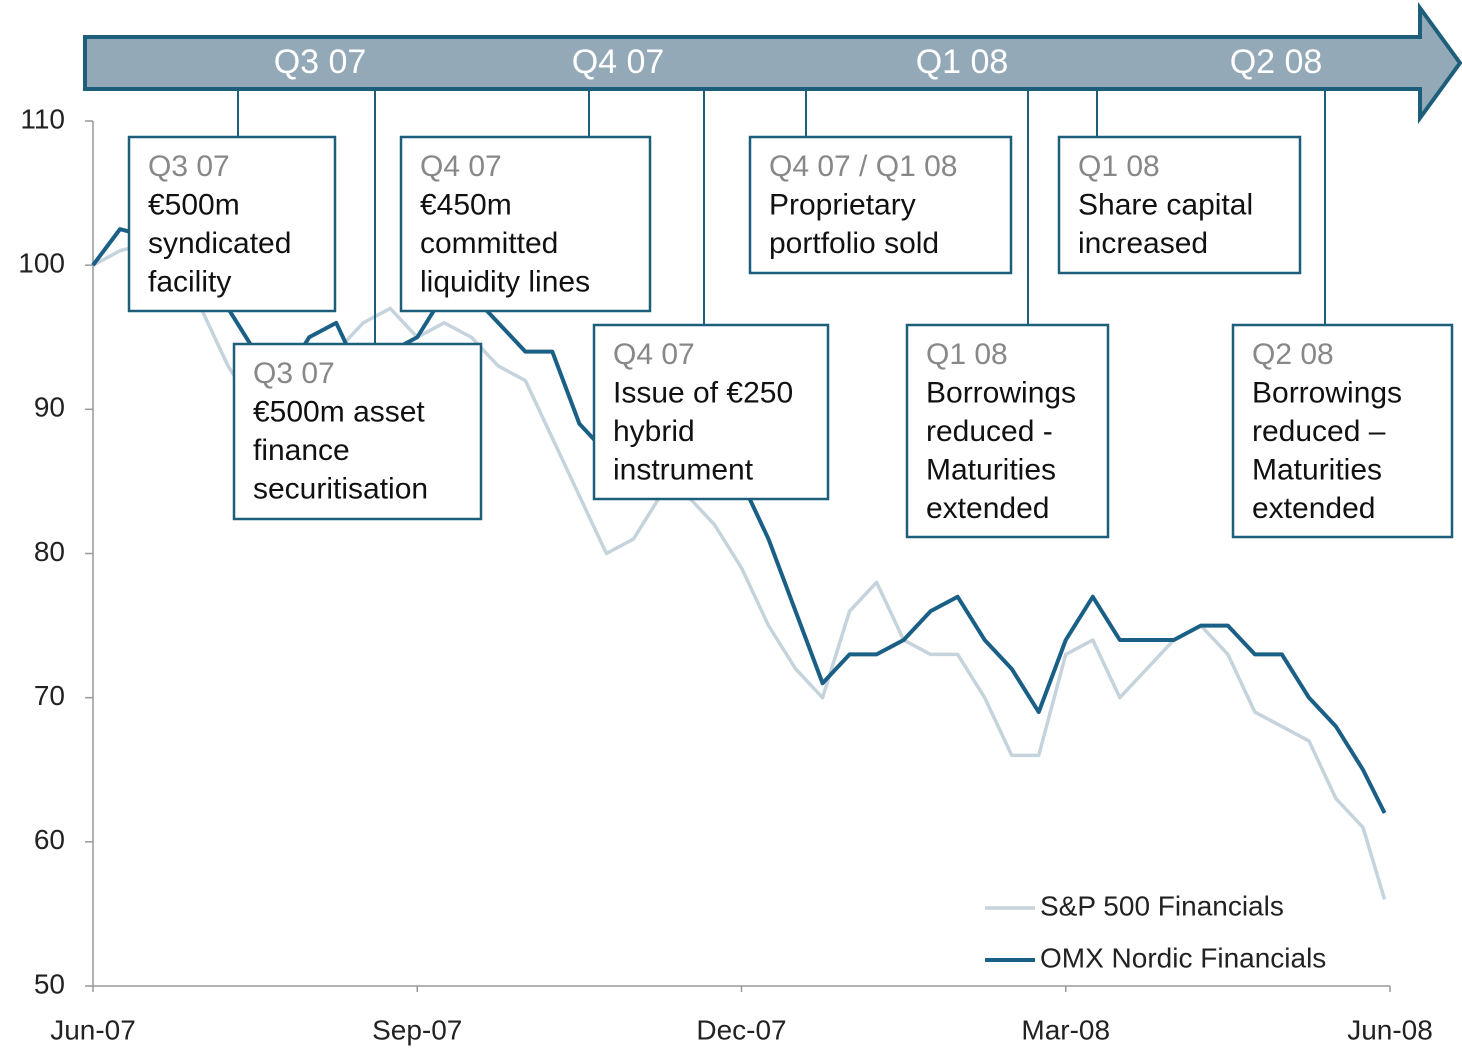  Describe the element at coordinates (505, 281) in the screenshot. I see `annotation-text: liquidity lines` at that location.